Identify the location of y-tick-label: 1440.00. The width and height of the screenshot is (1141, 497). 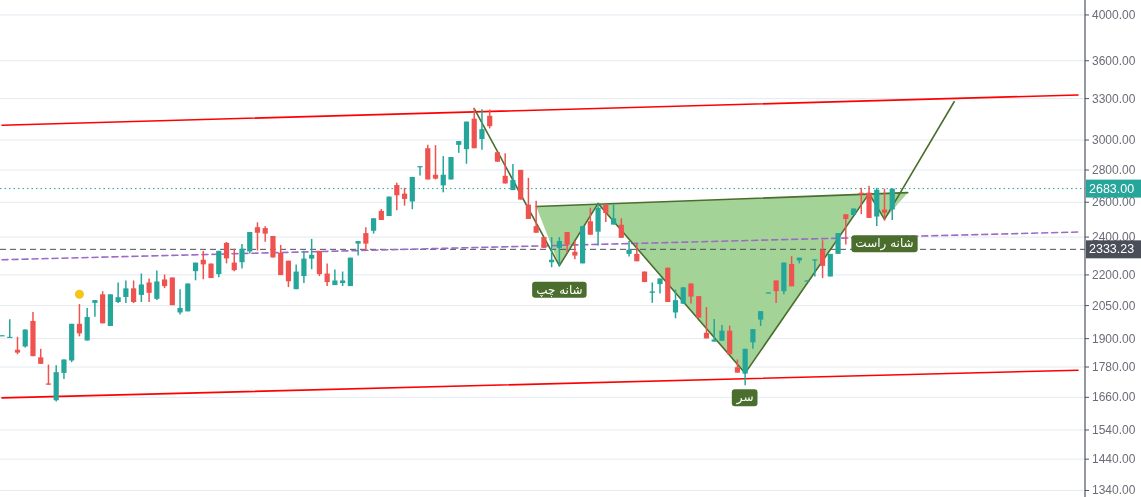
(1114, 459).